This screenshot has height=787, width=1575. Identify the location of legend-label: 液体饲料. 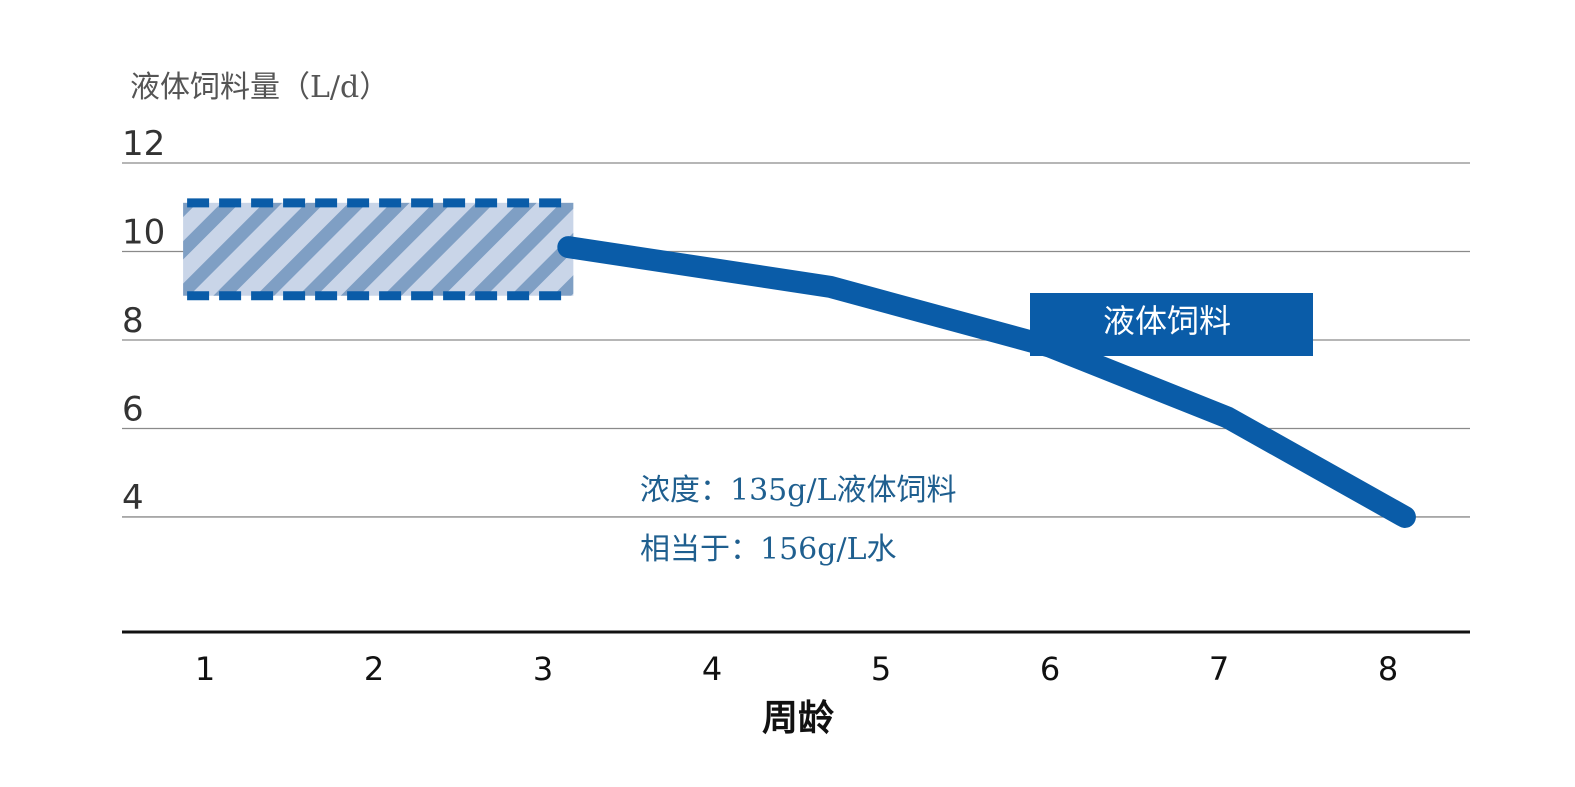
(1167, 321).